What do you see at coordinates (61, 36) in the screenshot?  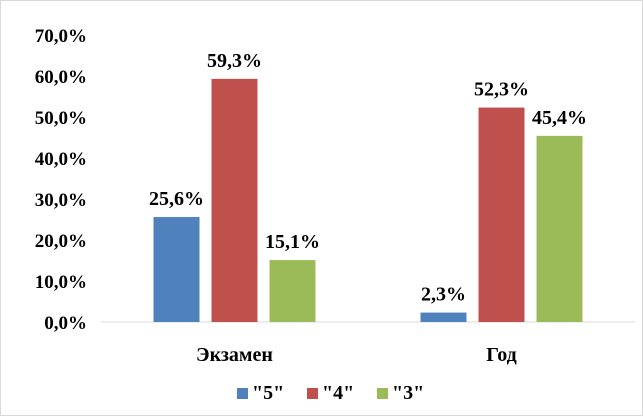 I see `y-tick-label: 70,0%` at bounding box center [61, 36].